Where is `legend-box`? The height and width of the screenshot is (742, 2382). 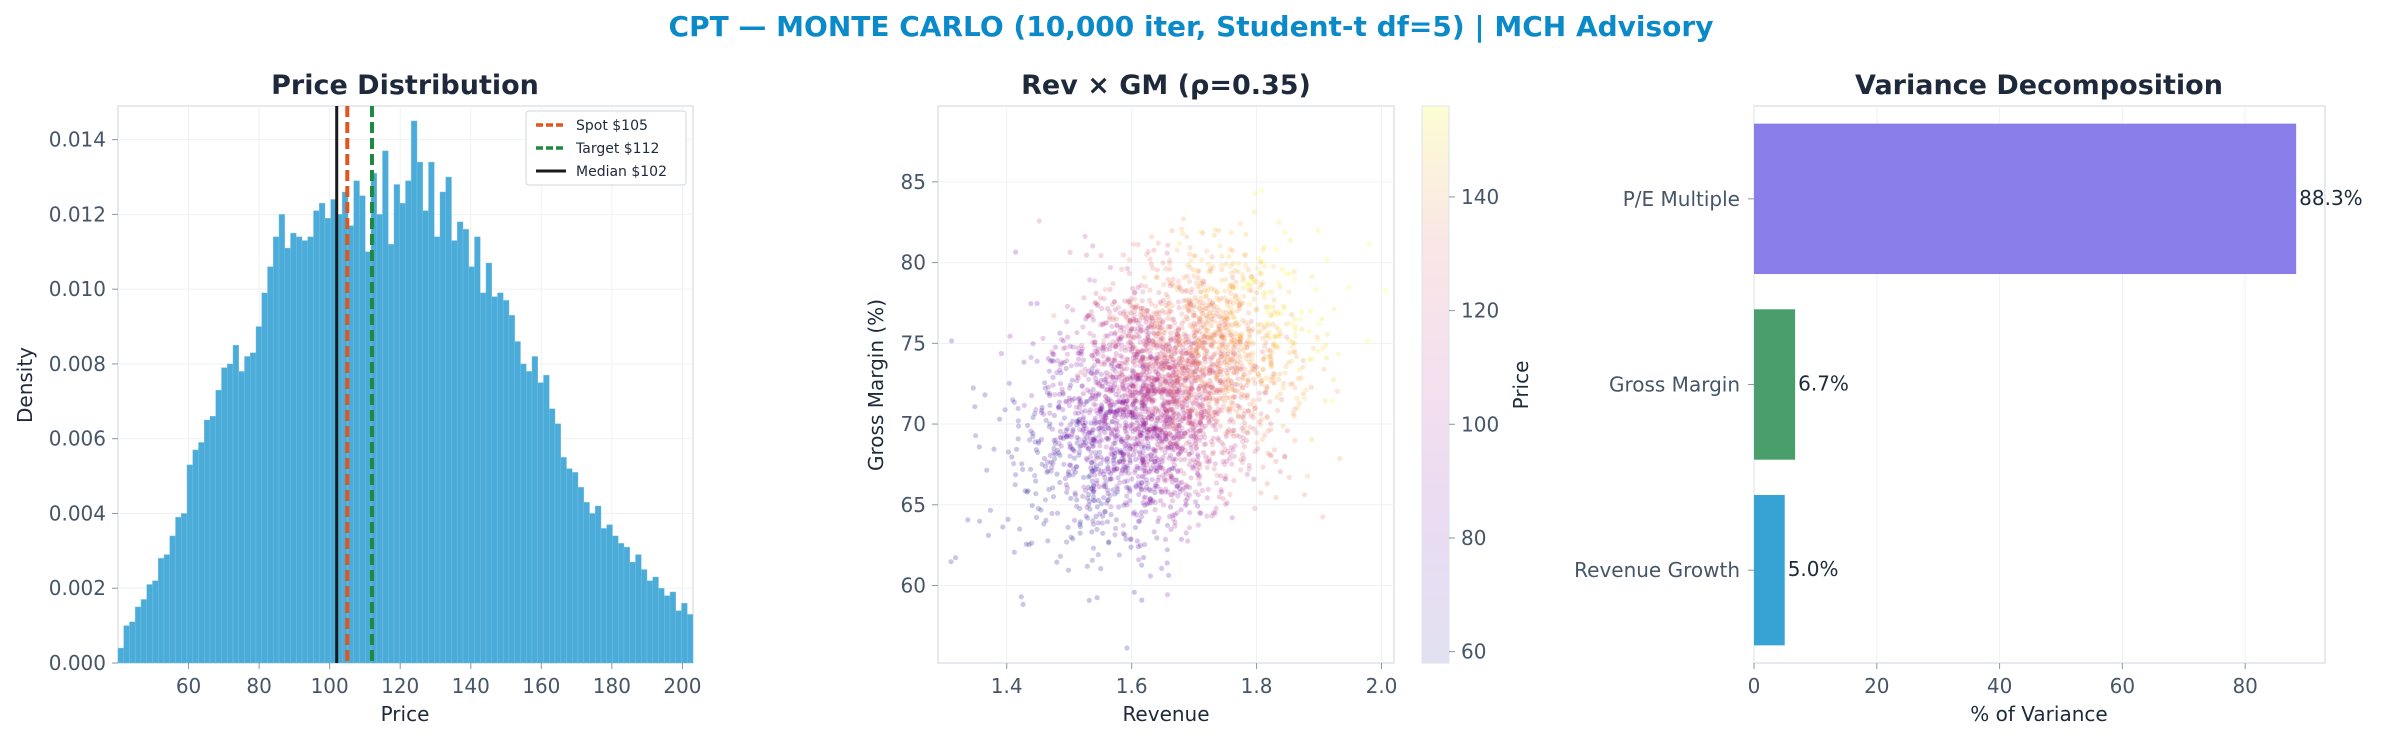 legend-box is located at coordinates (606, 148).